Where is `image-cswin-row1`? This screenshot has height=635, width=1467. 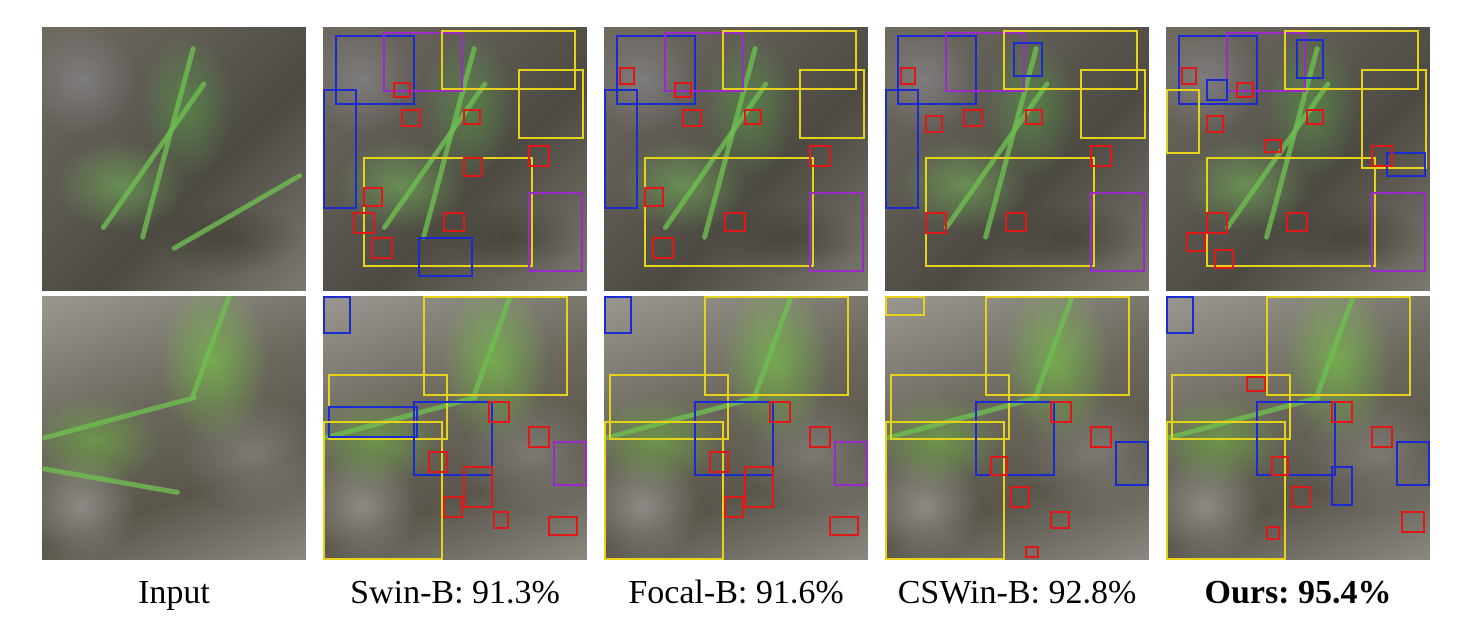
image-cswin-row1 is located at coordinates (1017, 159).